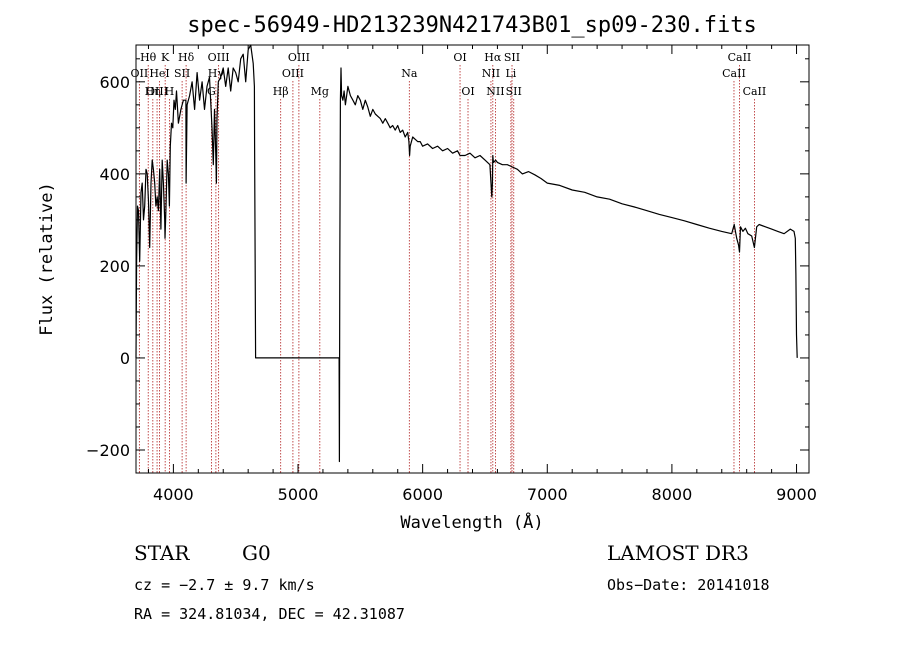 The image size is (900, 649). What do you see at coordinates (186, 57) in the screenshot?
I see `marker-label: Hδ` at bounding box center [186, 57].